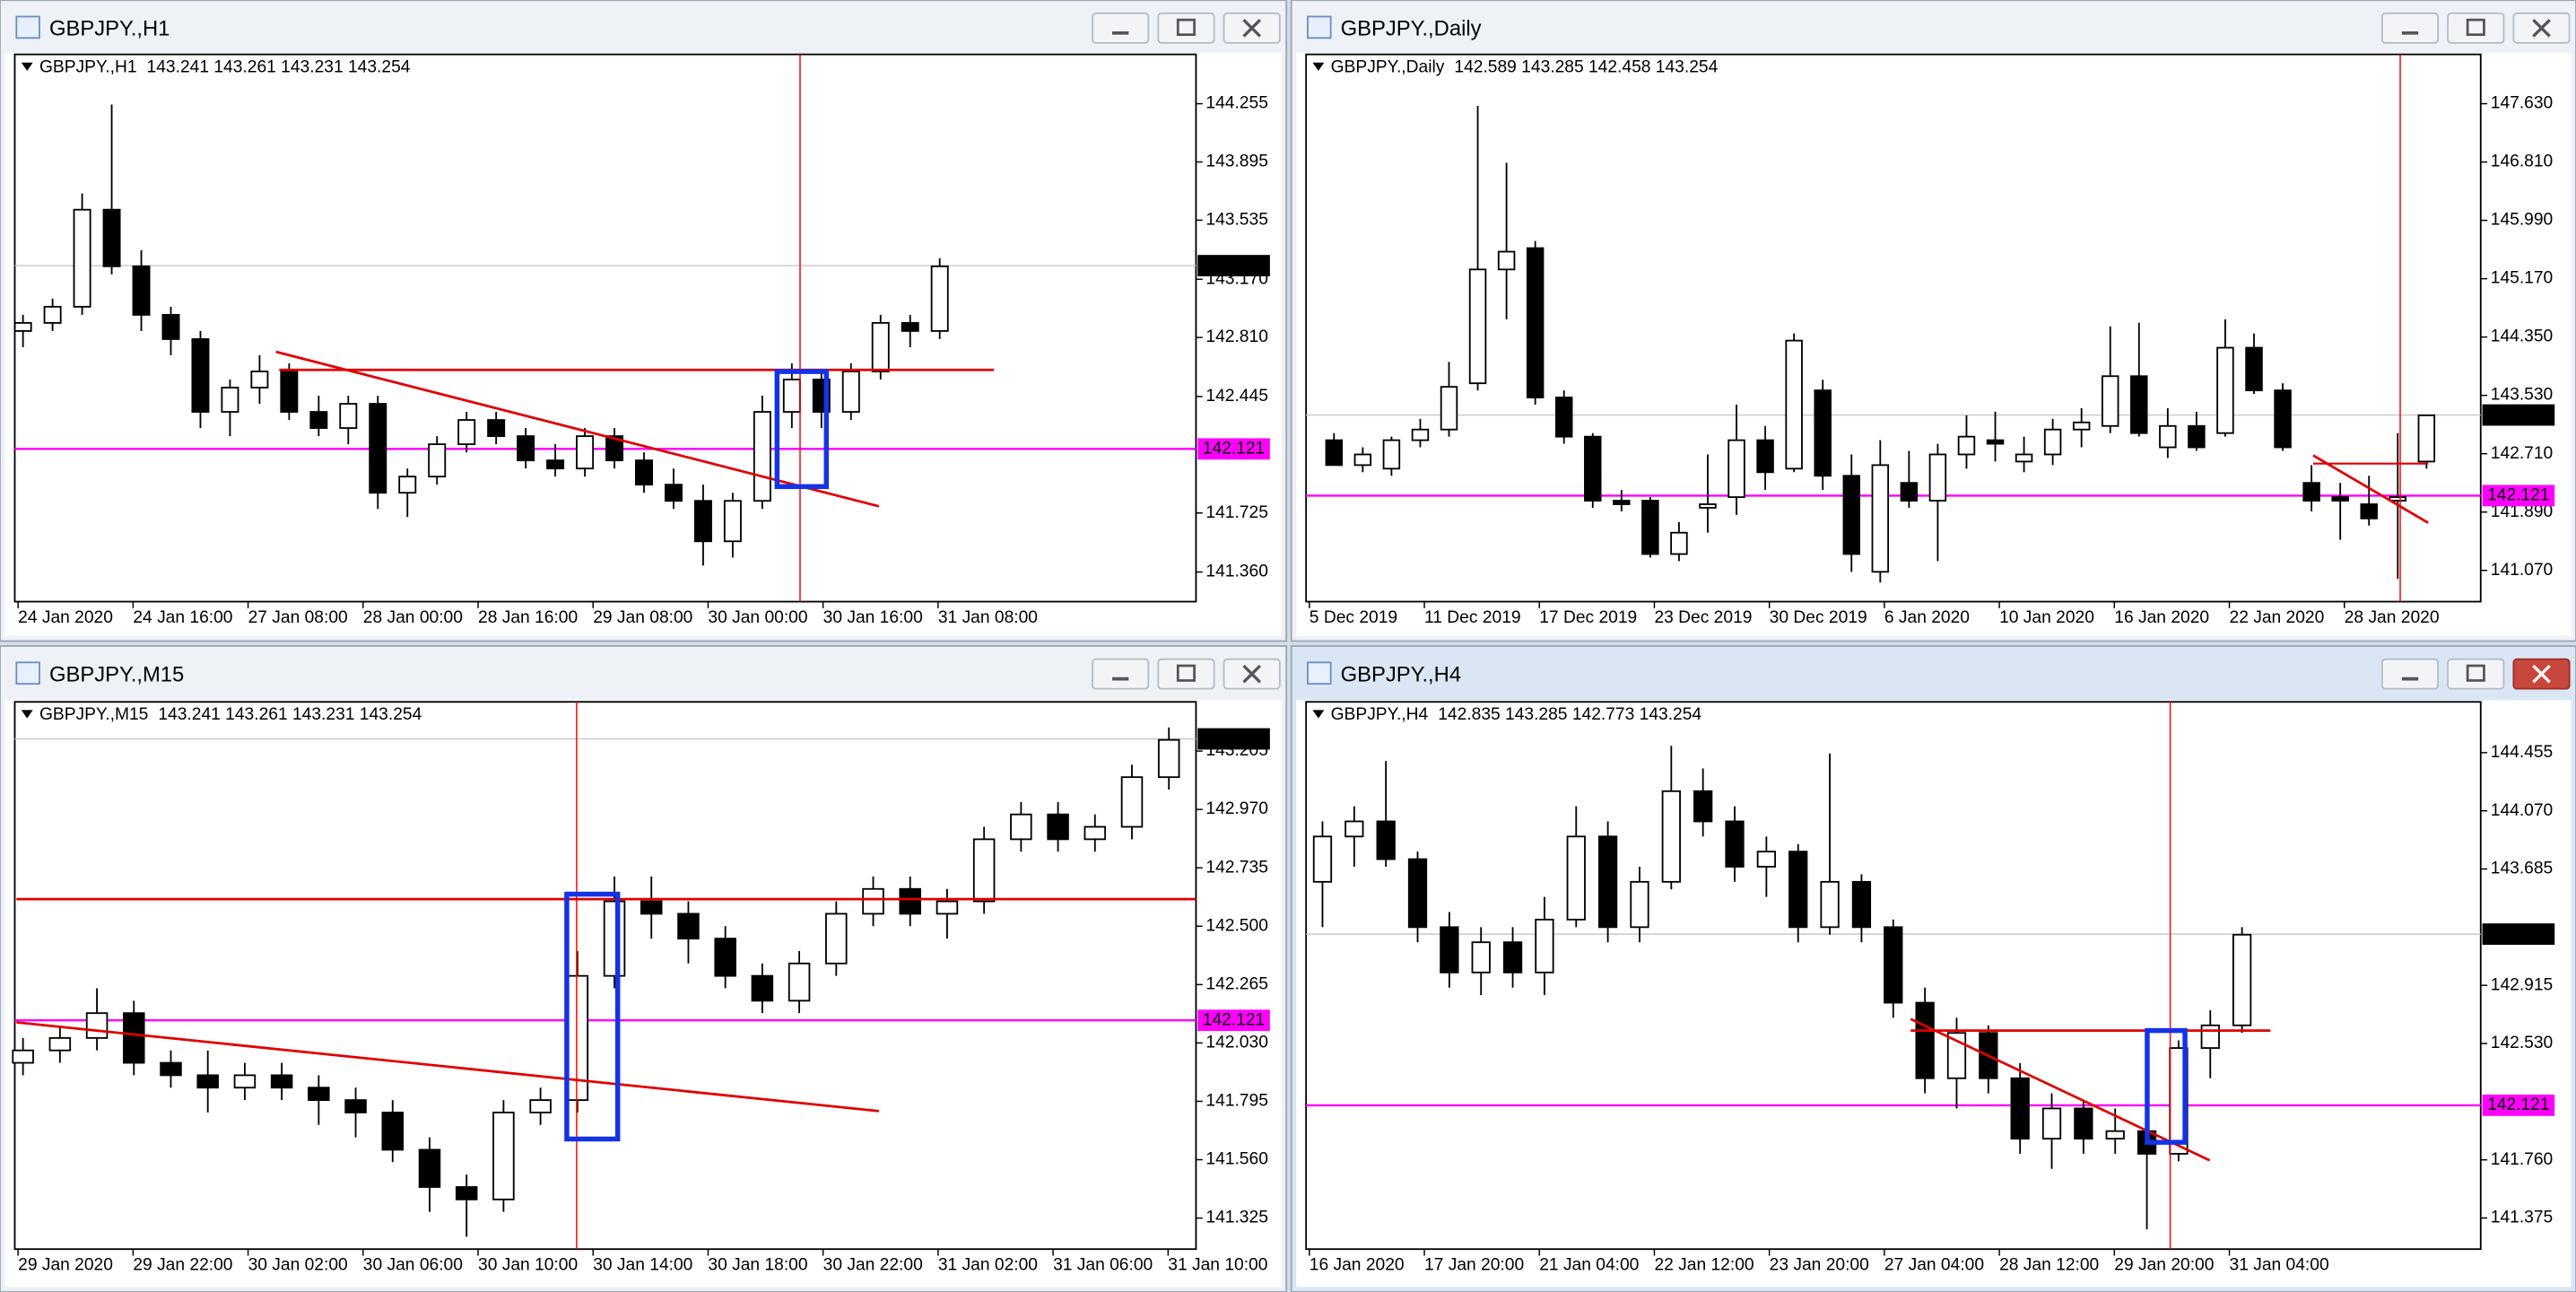 This screenshot has height=1292, width=2576. What do you see at coordinates (642, 1265) in the screenshot?
I see `x-tick-label: 30 Jan 14:00` at bounding box center [642, 1265].